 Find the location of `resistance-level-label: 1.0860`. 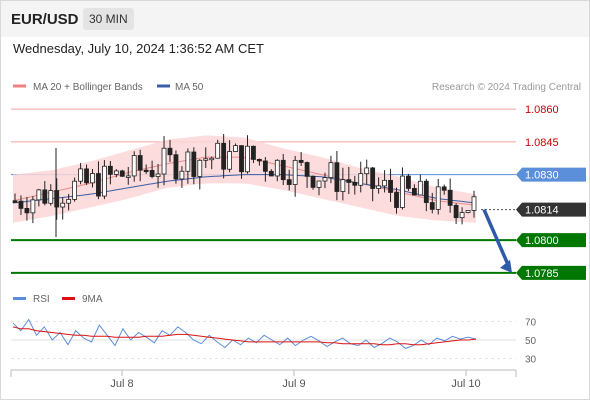

resistance-level-label: 1.0860 is located at coordinates (542, 110).